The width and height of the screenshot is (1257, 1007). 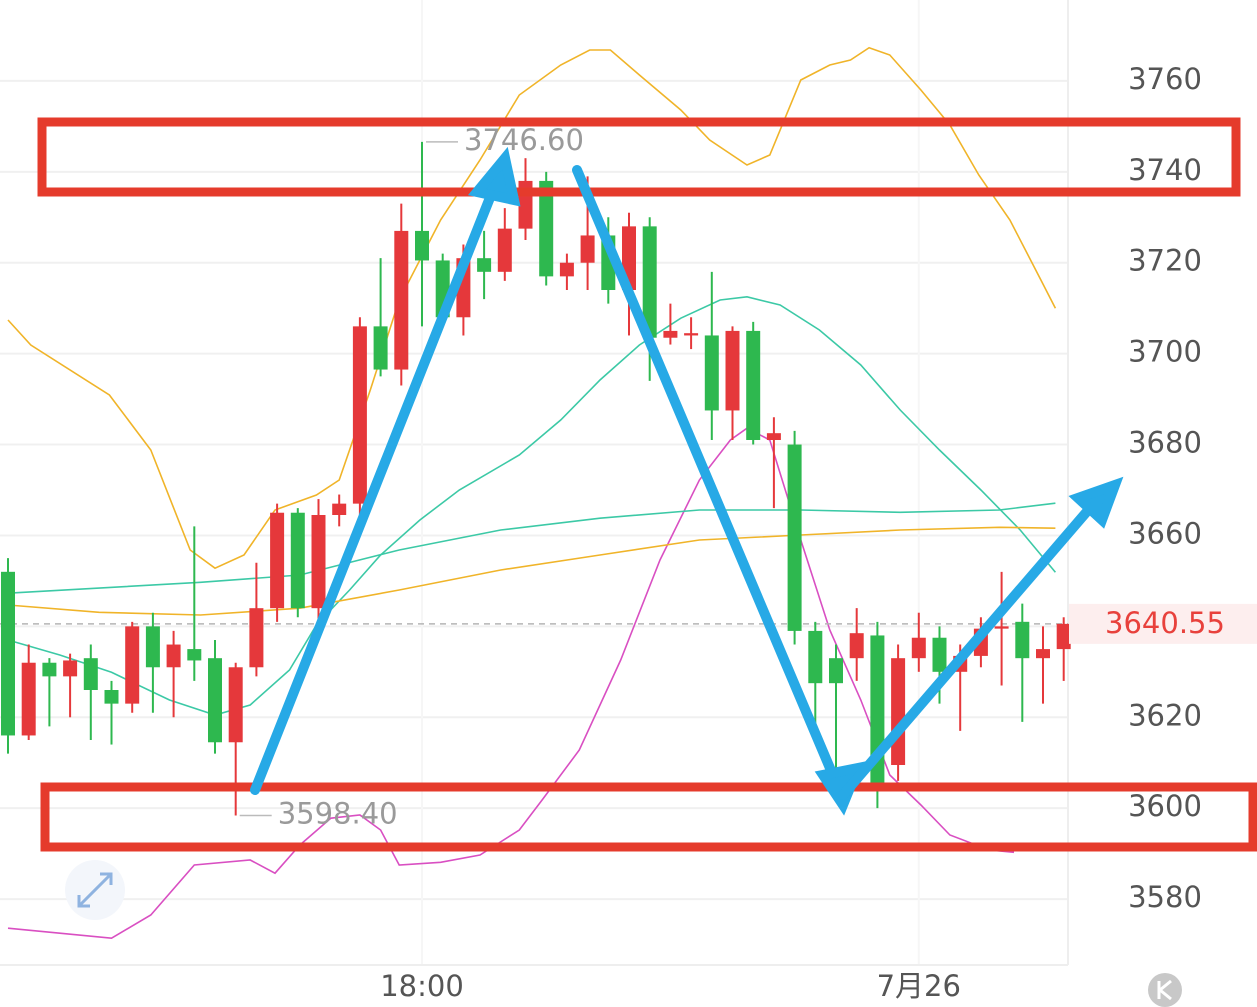 I want to click on k-icon, so click(x=1165, y=990).